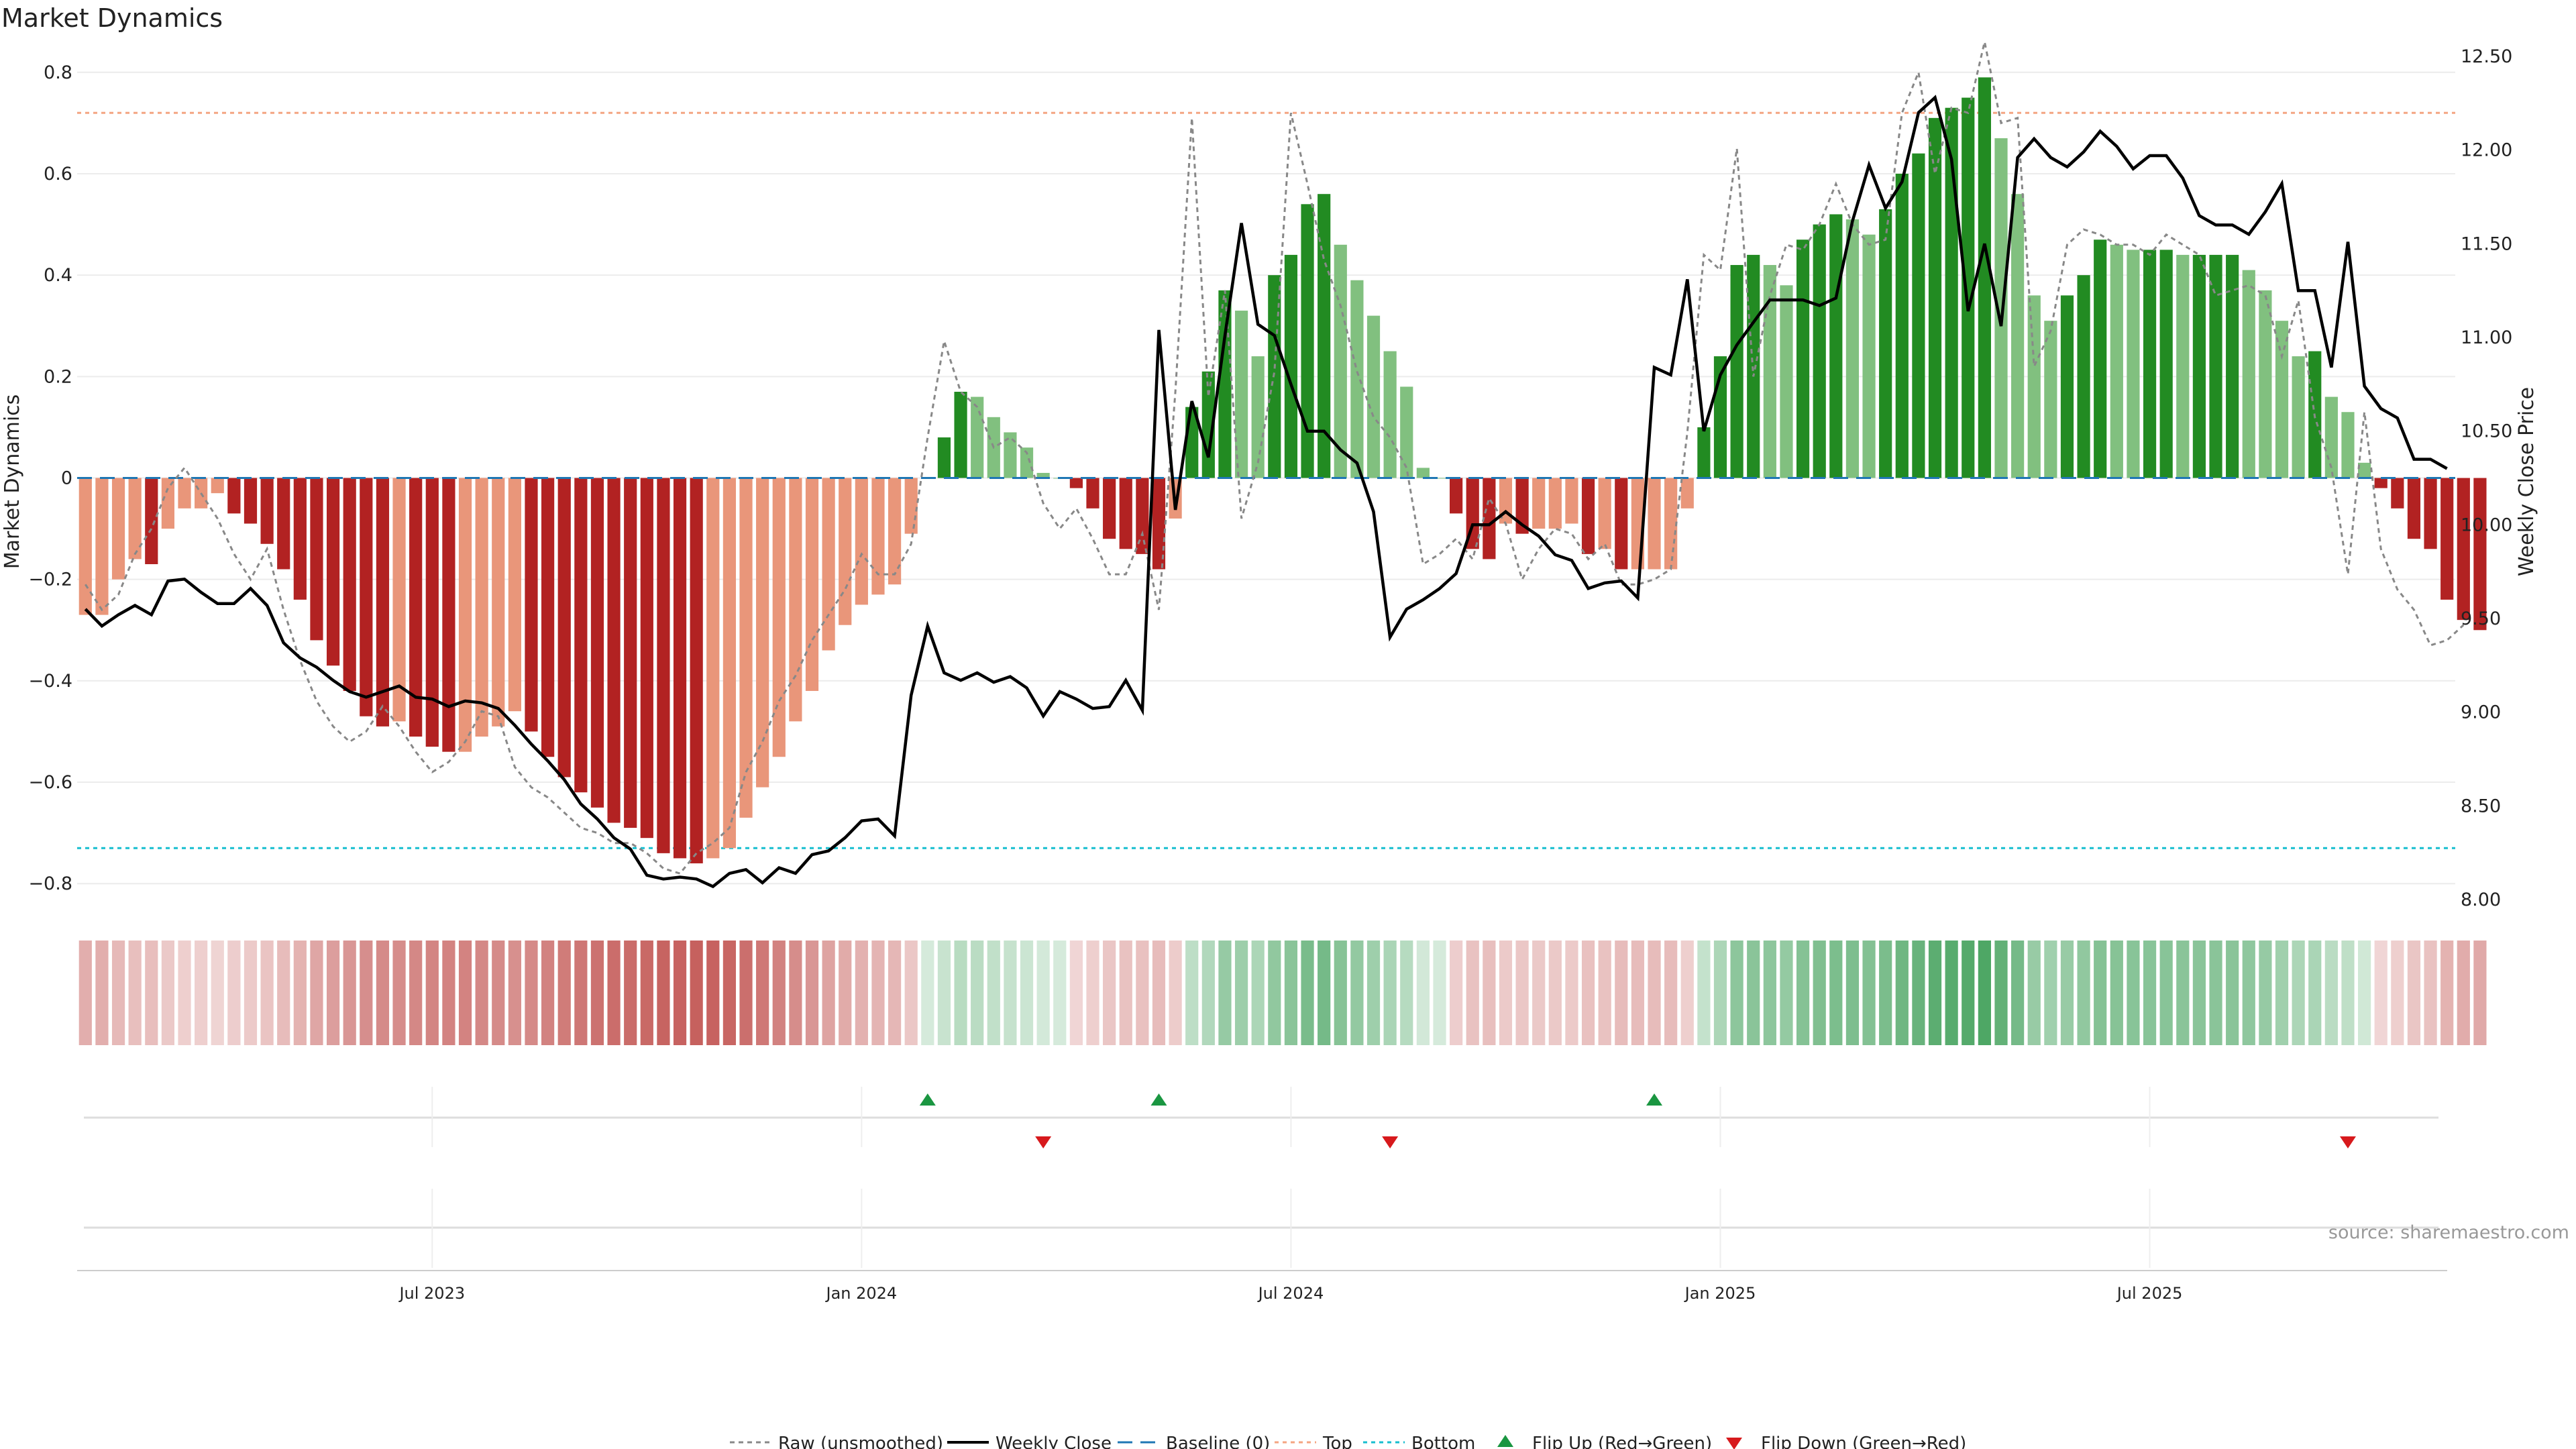 This screenshot has width=2576, height=1449. What do you see at coordinates (12, 482) in the screenshot?
I see `y-axis-label: Market Dynamics` at bounding box center [12, 482].